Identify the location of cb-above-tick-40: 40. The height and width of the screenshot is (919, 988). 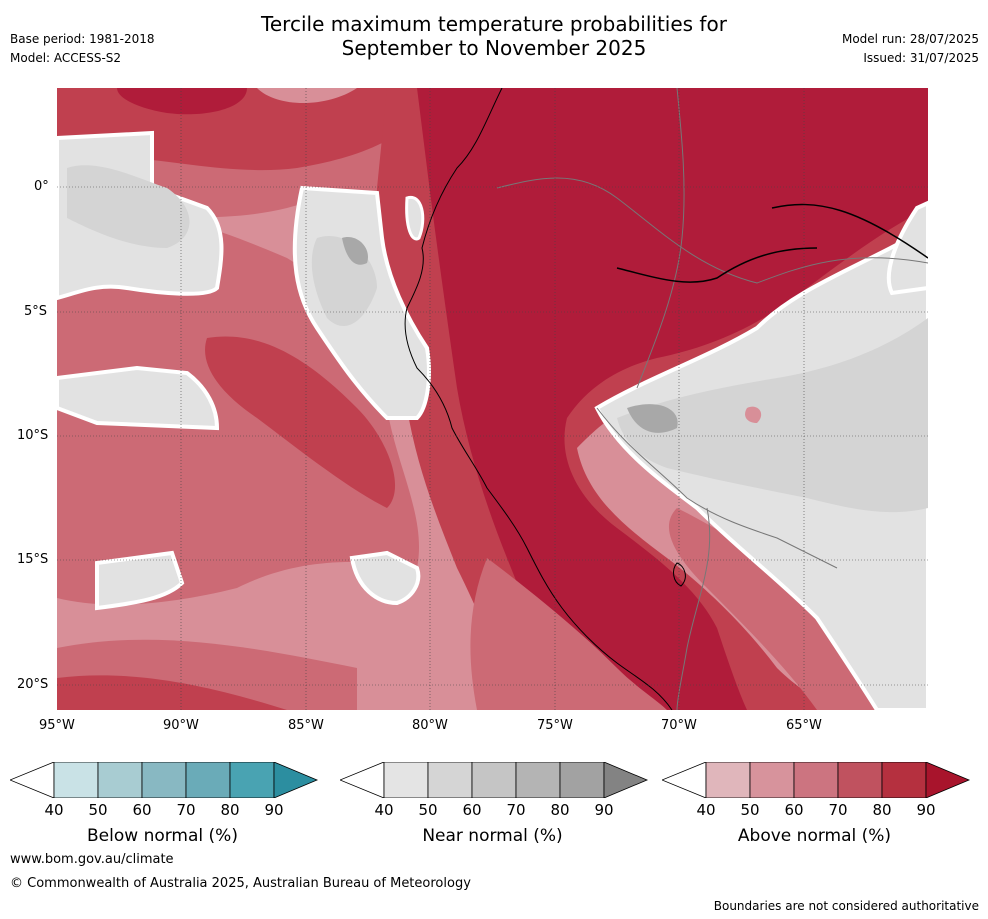
(706, 810).